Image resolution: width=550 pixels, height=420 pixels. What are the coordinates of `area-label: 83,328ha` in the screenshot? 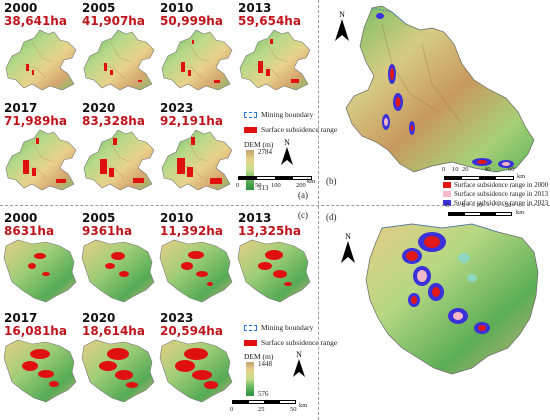 It's located at (113, 121).